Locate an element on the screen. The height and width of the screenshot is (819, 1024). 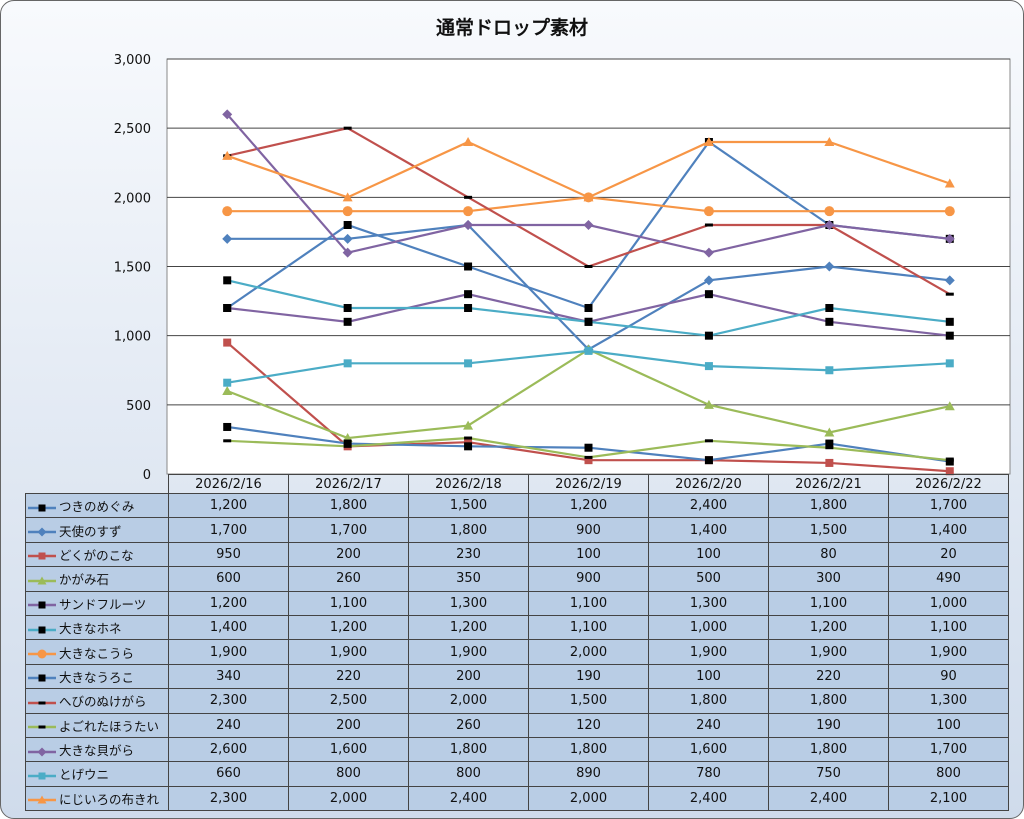
table-row: 大きなうろこ 340 220 200 190 100 220 90 is located at coordinates (517, 676).